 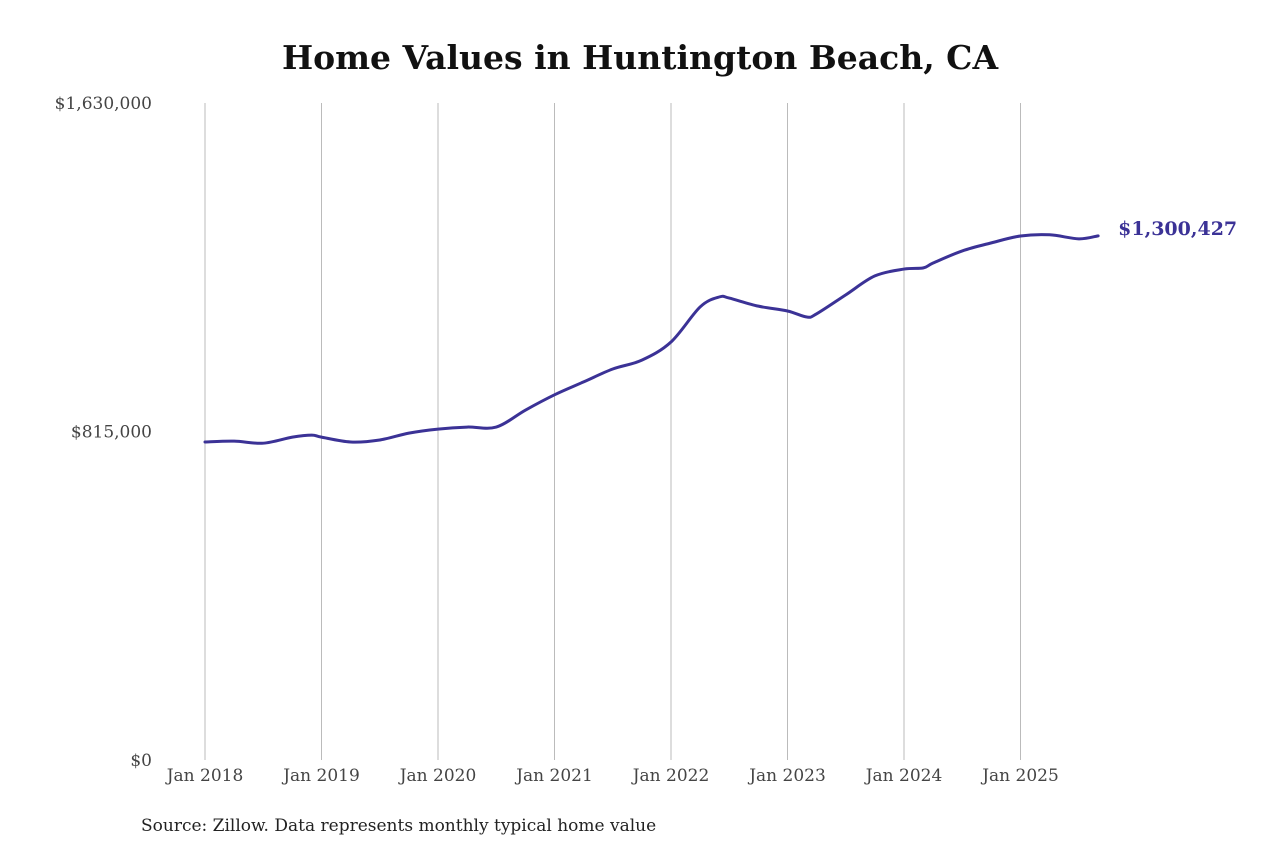 I want to click on x-tick-label: Jan 2018, so click(x=204, y=776).